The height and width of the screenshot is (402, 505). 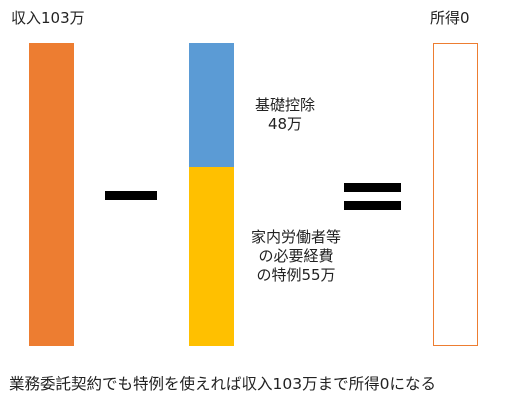 What do you see at coordinates (455, 194) in the screenshot?
I see `zero-income-bar` at bounding box center [455, 194].